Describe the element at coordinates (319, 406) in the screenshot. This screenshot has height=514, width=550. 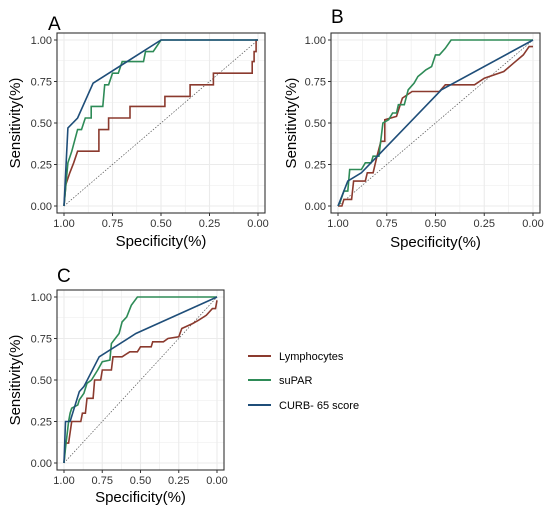
I see `legend-label-curb65: CURB- 65 score` at that location.